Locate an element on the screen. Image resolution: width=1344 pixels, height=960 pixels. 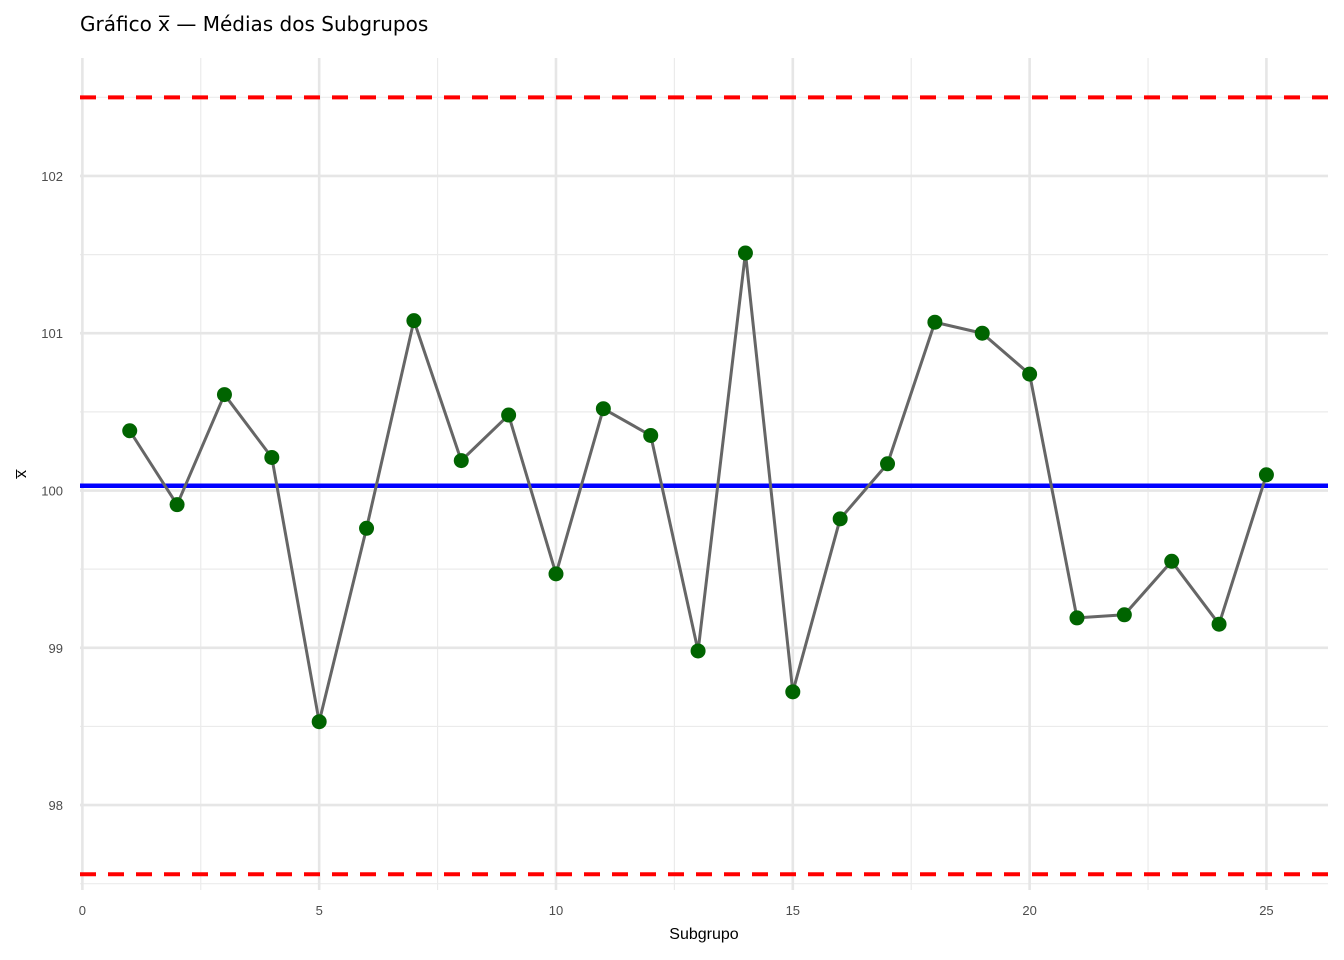
y-tick-label: 100 is located at coordinates (52, 491).